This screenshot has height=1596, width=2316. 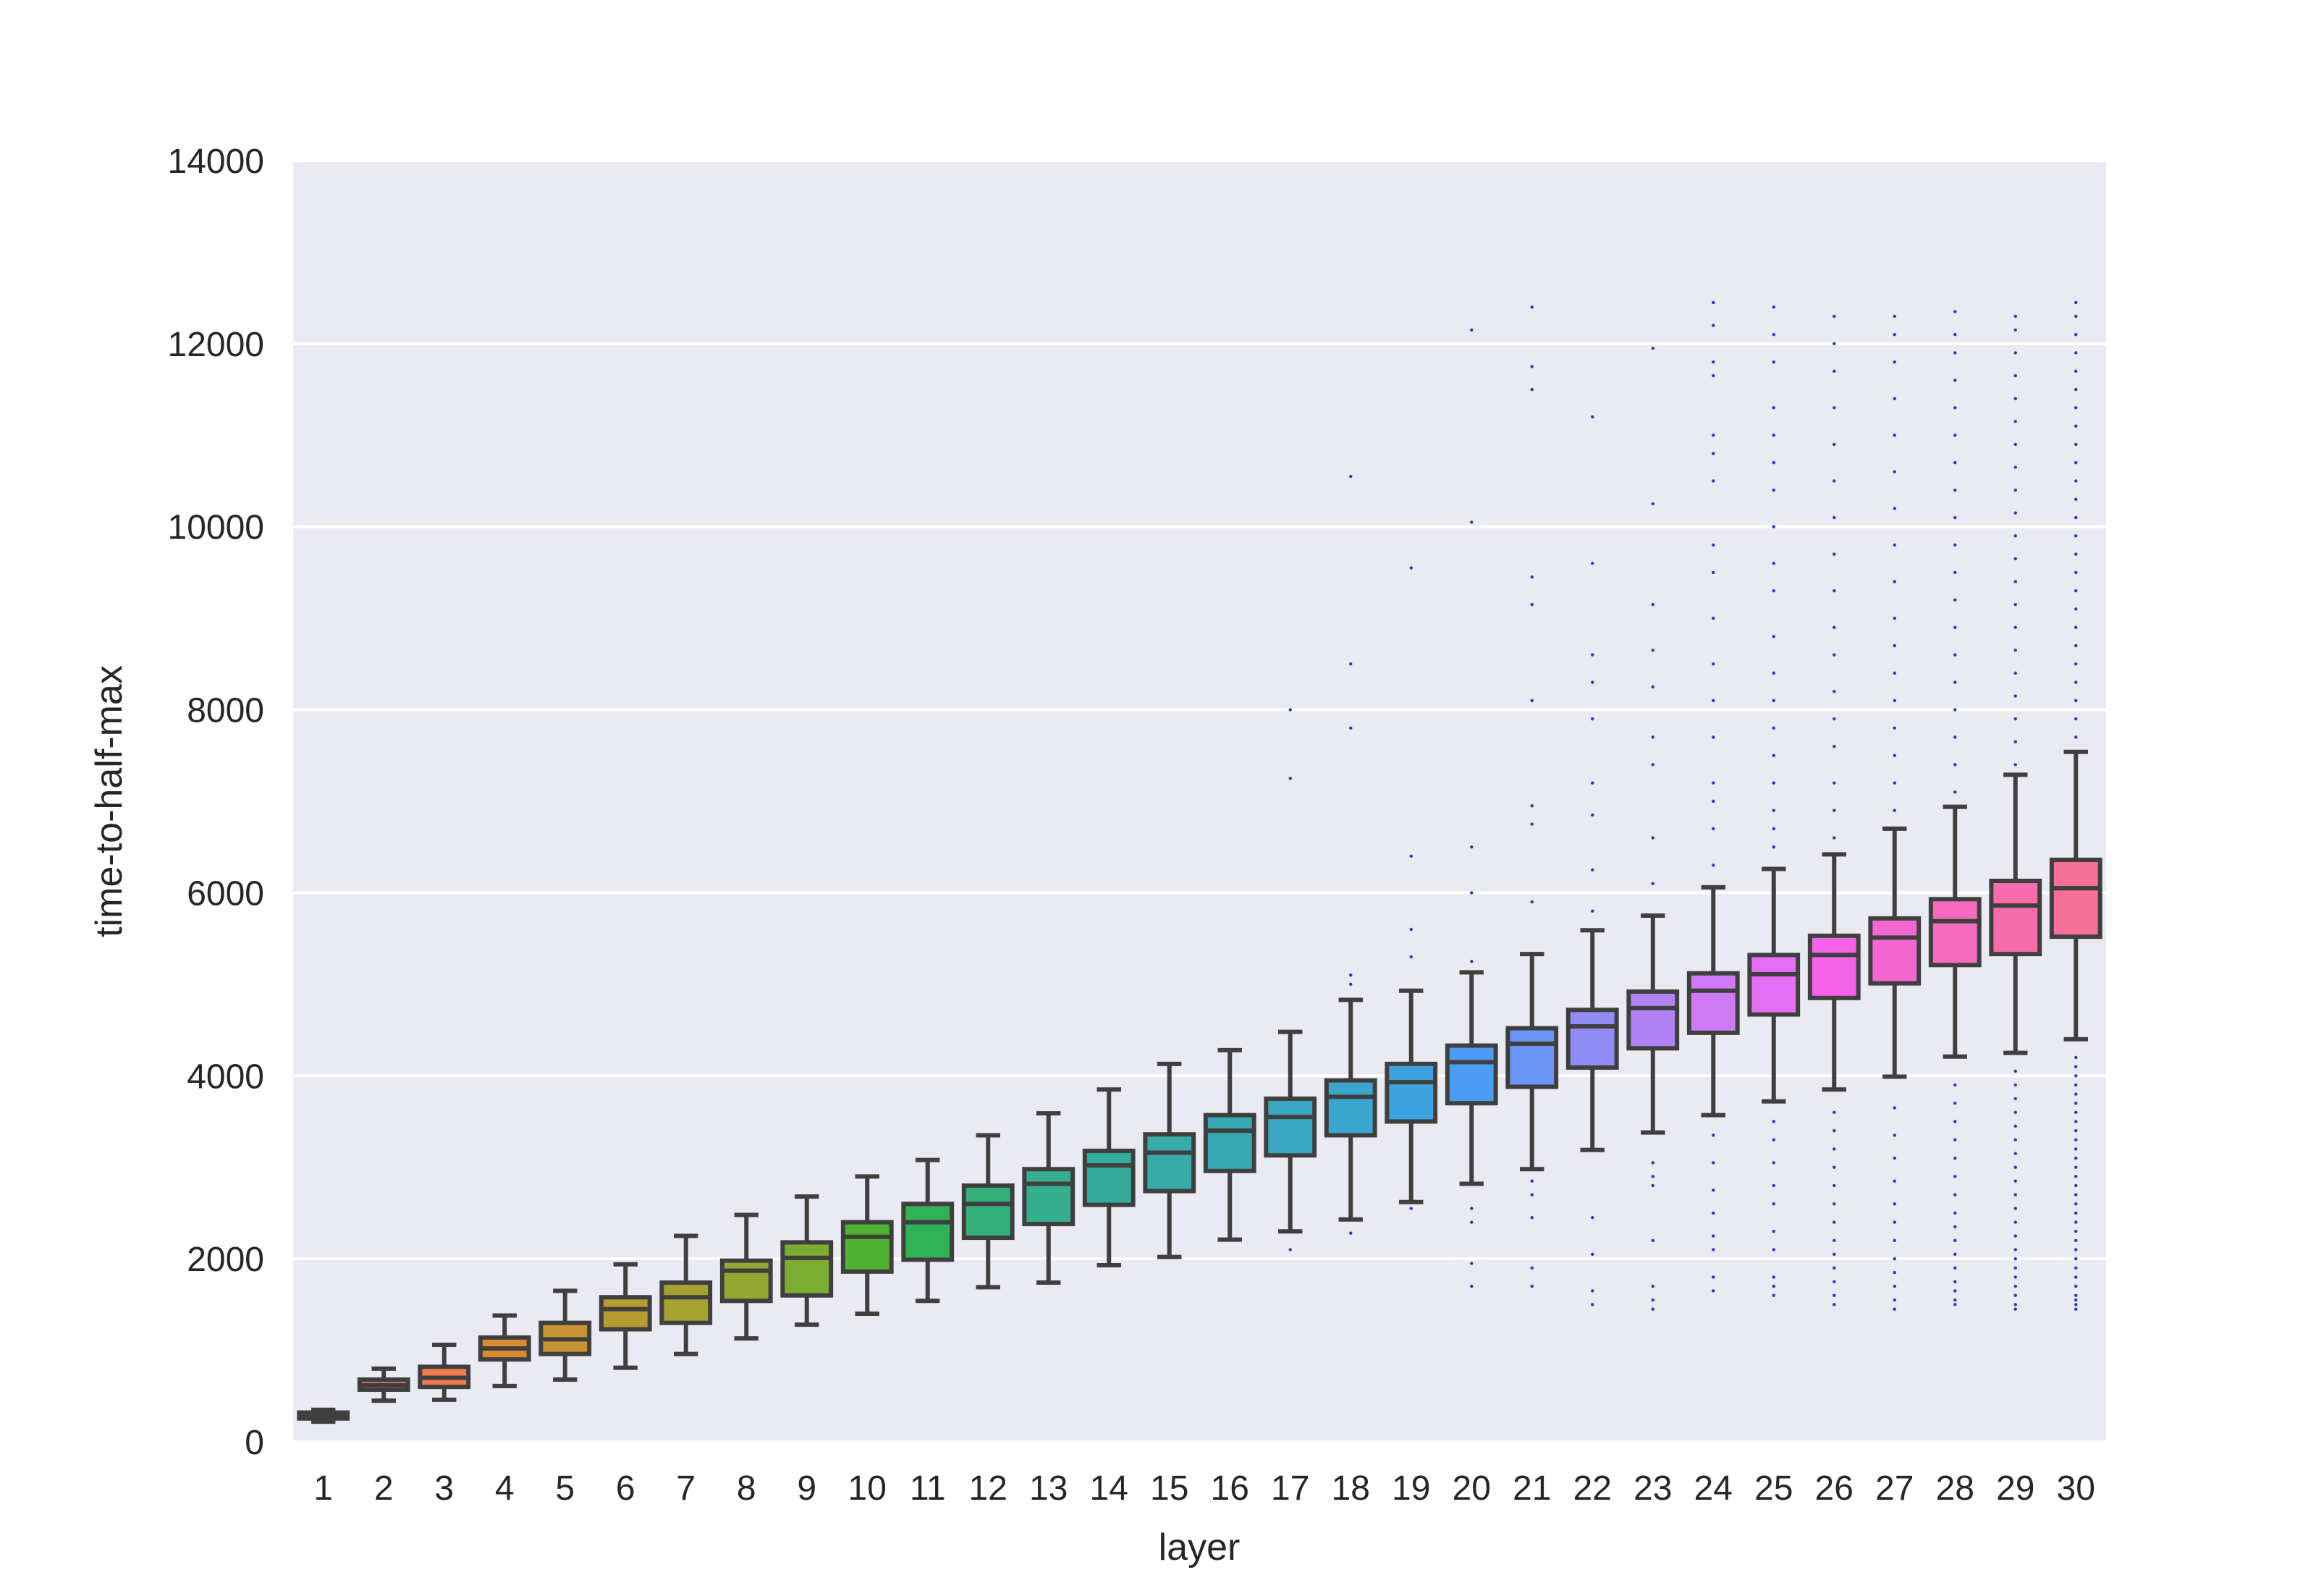 What do you see at coordinates (444, 1488) in the screenshot?
I see `x-tick-label: 3` at bounding box center [444, 1488].